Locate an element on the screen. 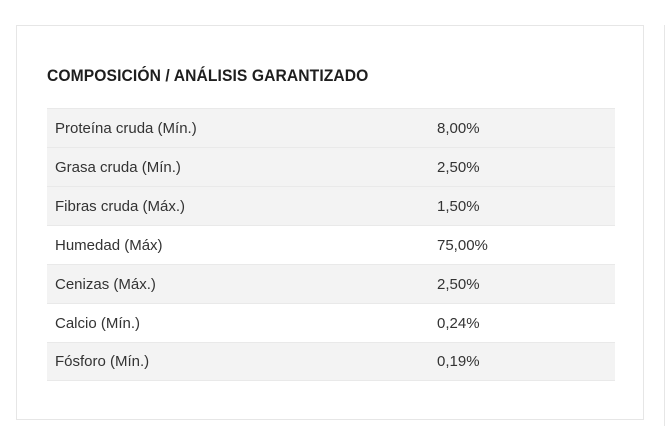  nutrient-name: Cenizas (Máx.) is located at coordinates (105, 284).